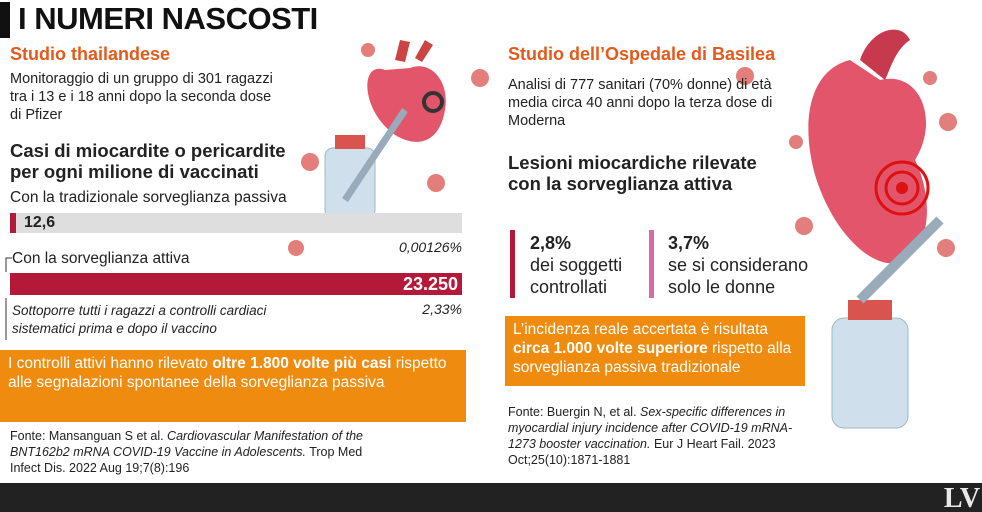 This screenshot has width=982, height=512. I want to click on bar-percent: 0,00126%, so click(430, 247).